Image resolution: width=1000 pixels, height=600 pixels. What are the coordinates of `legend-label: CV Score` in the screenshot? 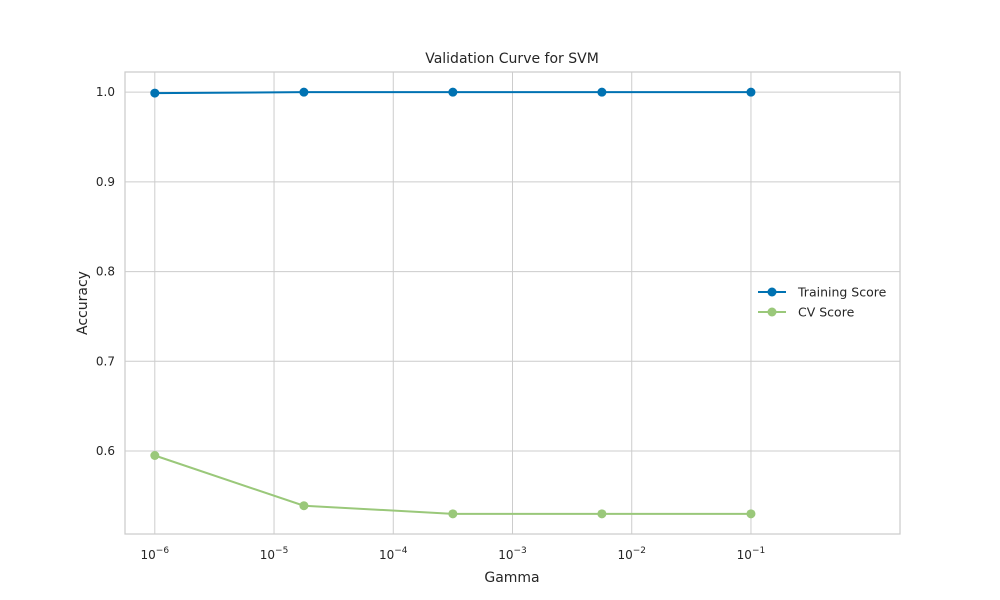 It's located at (826, 312).